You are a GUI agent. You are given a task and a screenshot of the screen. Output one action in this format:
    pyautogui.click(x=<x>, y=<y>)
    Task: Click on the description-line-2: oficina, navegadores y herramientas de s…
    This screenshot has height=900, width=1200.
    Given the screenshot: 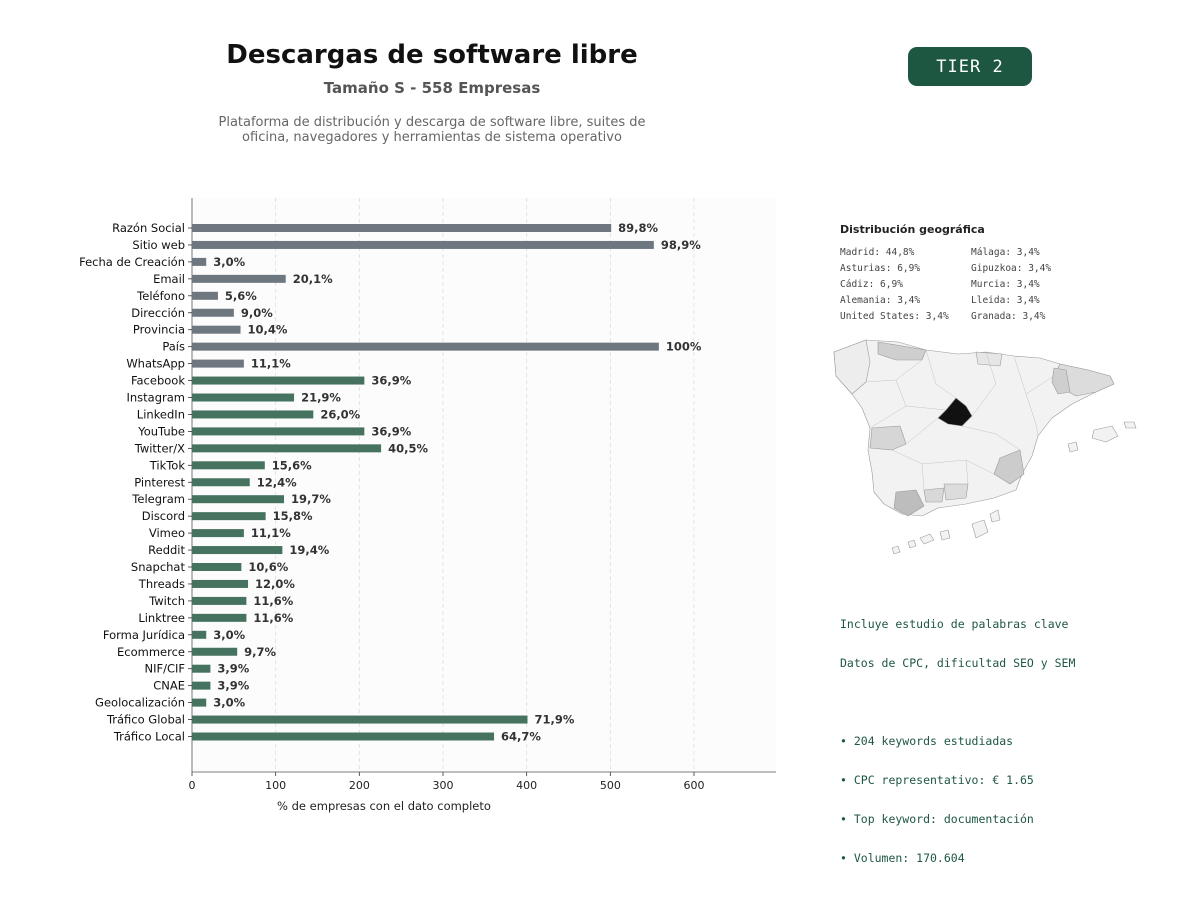 What is the action you would take?
    pyautogui.click(x=432, y=137)
    